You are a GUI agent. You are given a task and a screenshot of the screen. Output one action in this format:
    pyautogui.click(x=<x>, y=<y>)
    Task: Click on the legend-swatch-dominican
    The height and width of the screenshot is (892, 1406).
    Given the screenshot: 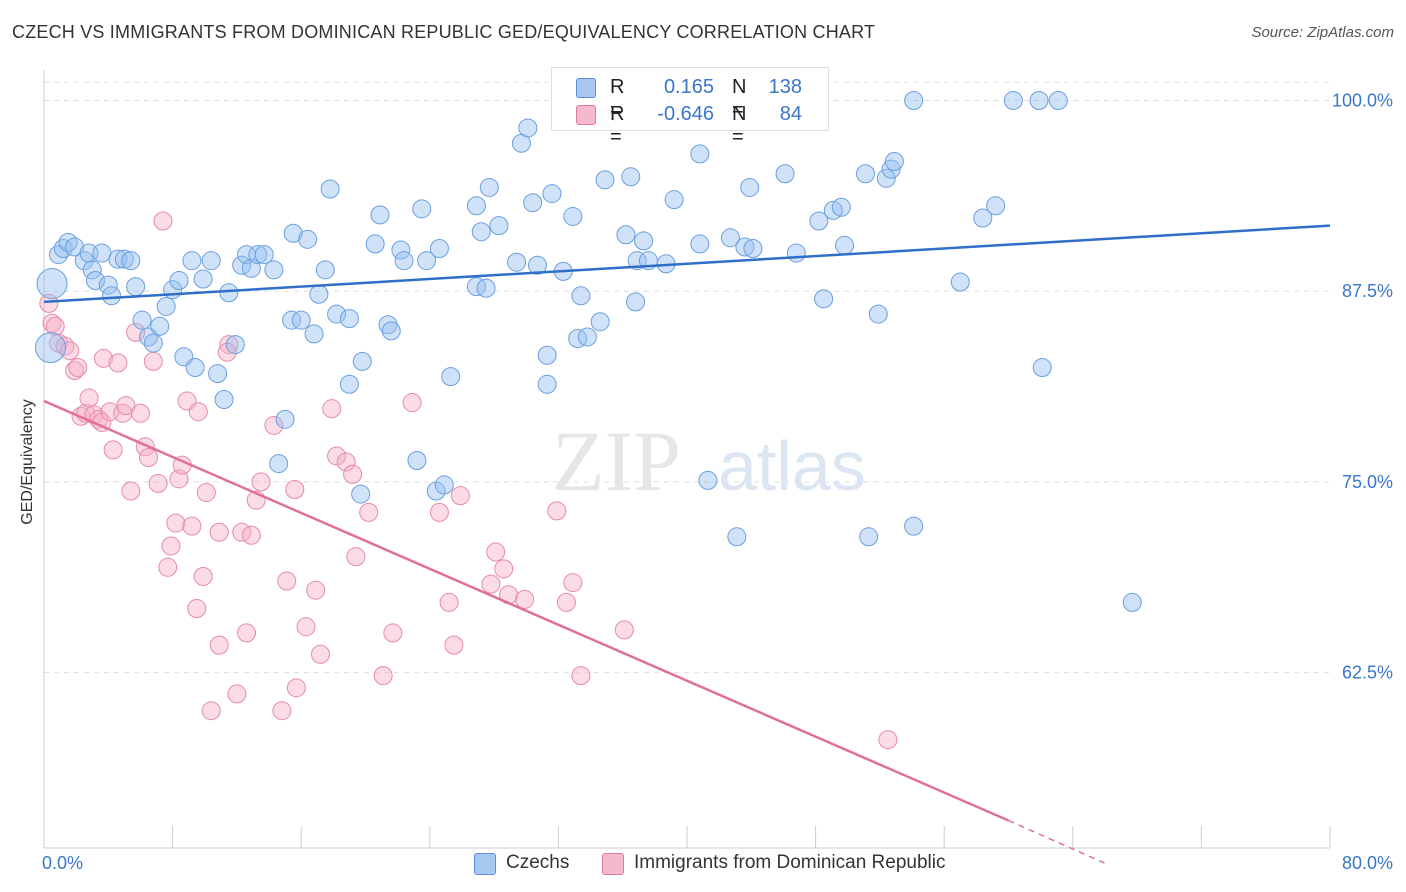 What is the action you would take?
    pyautogui.click(x=586, y=115)
    